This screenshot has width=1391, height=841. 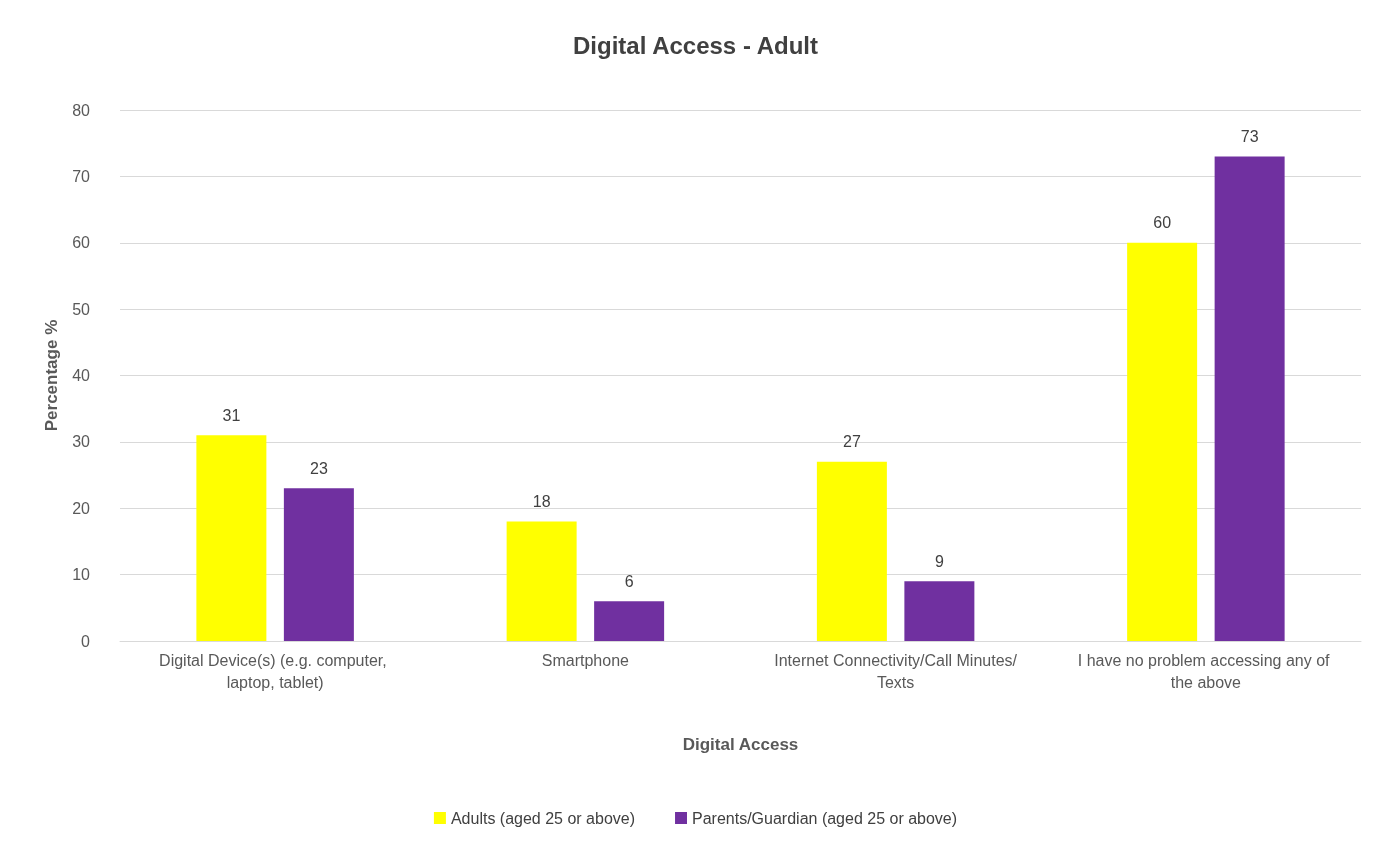 What do you see at coordinates (318, 468) in the screenshot?
I see `data-label: 23` at bounding box center [318, 468].